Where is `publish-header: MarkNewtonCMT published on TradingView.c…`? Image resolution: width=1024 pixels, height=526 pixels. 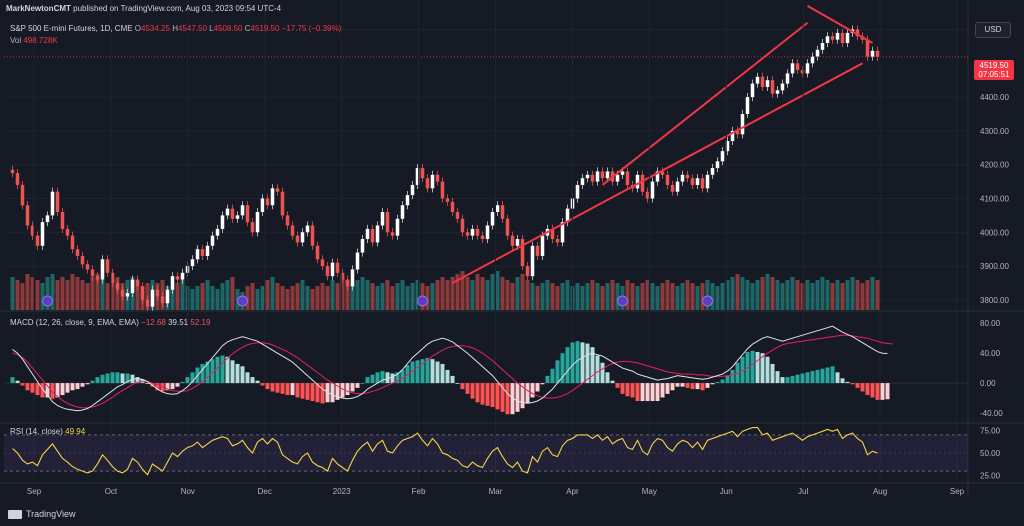 publish-header: MarkNewtonCMT published on TradingView.c… is located at coordinates (143, 8).